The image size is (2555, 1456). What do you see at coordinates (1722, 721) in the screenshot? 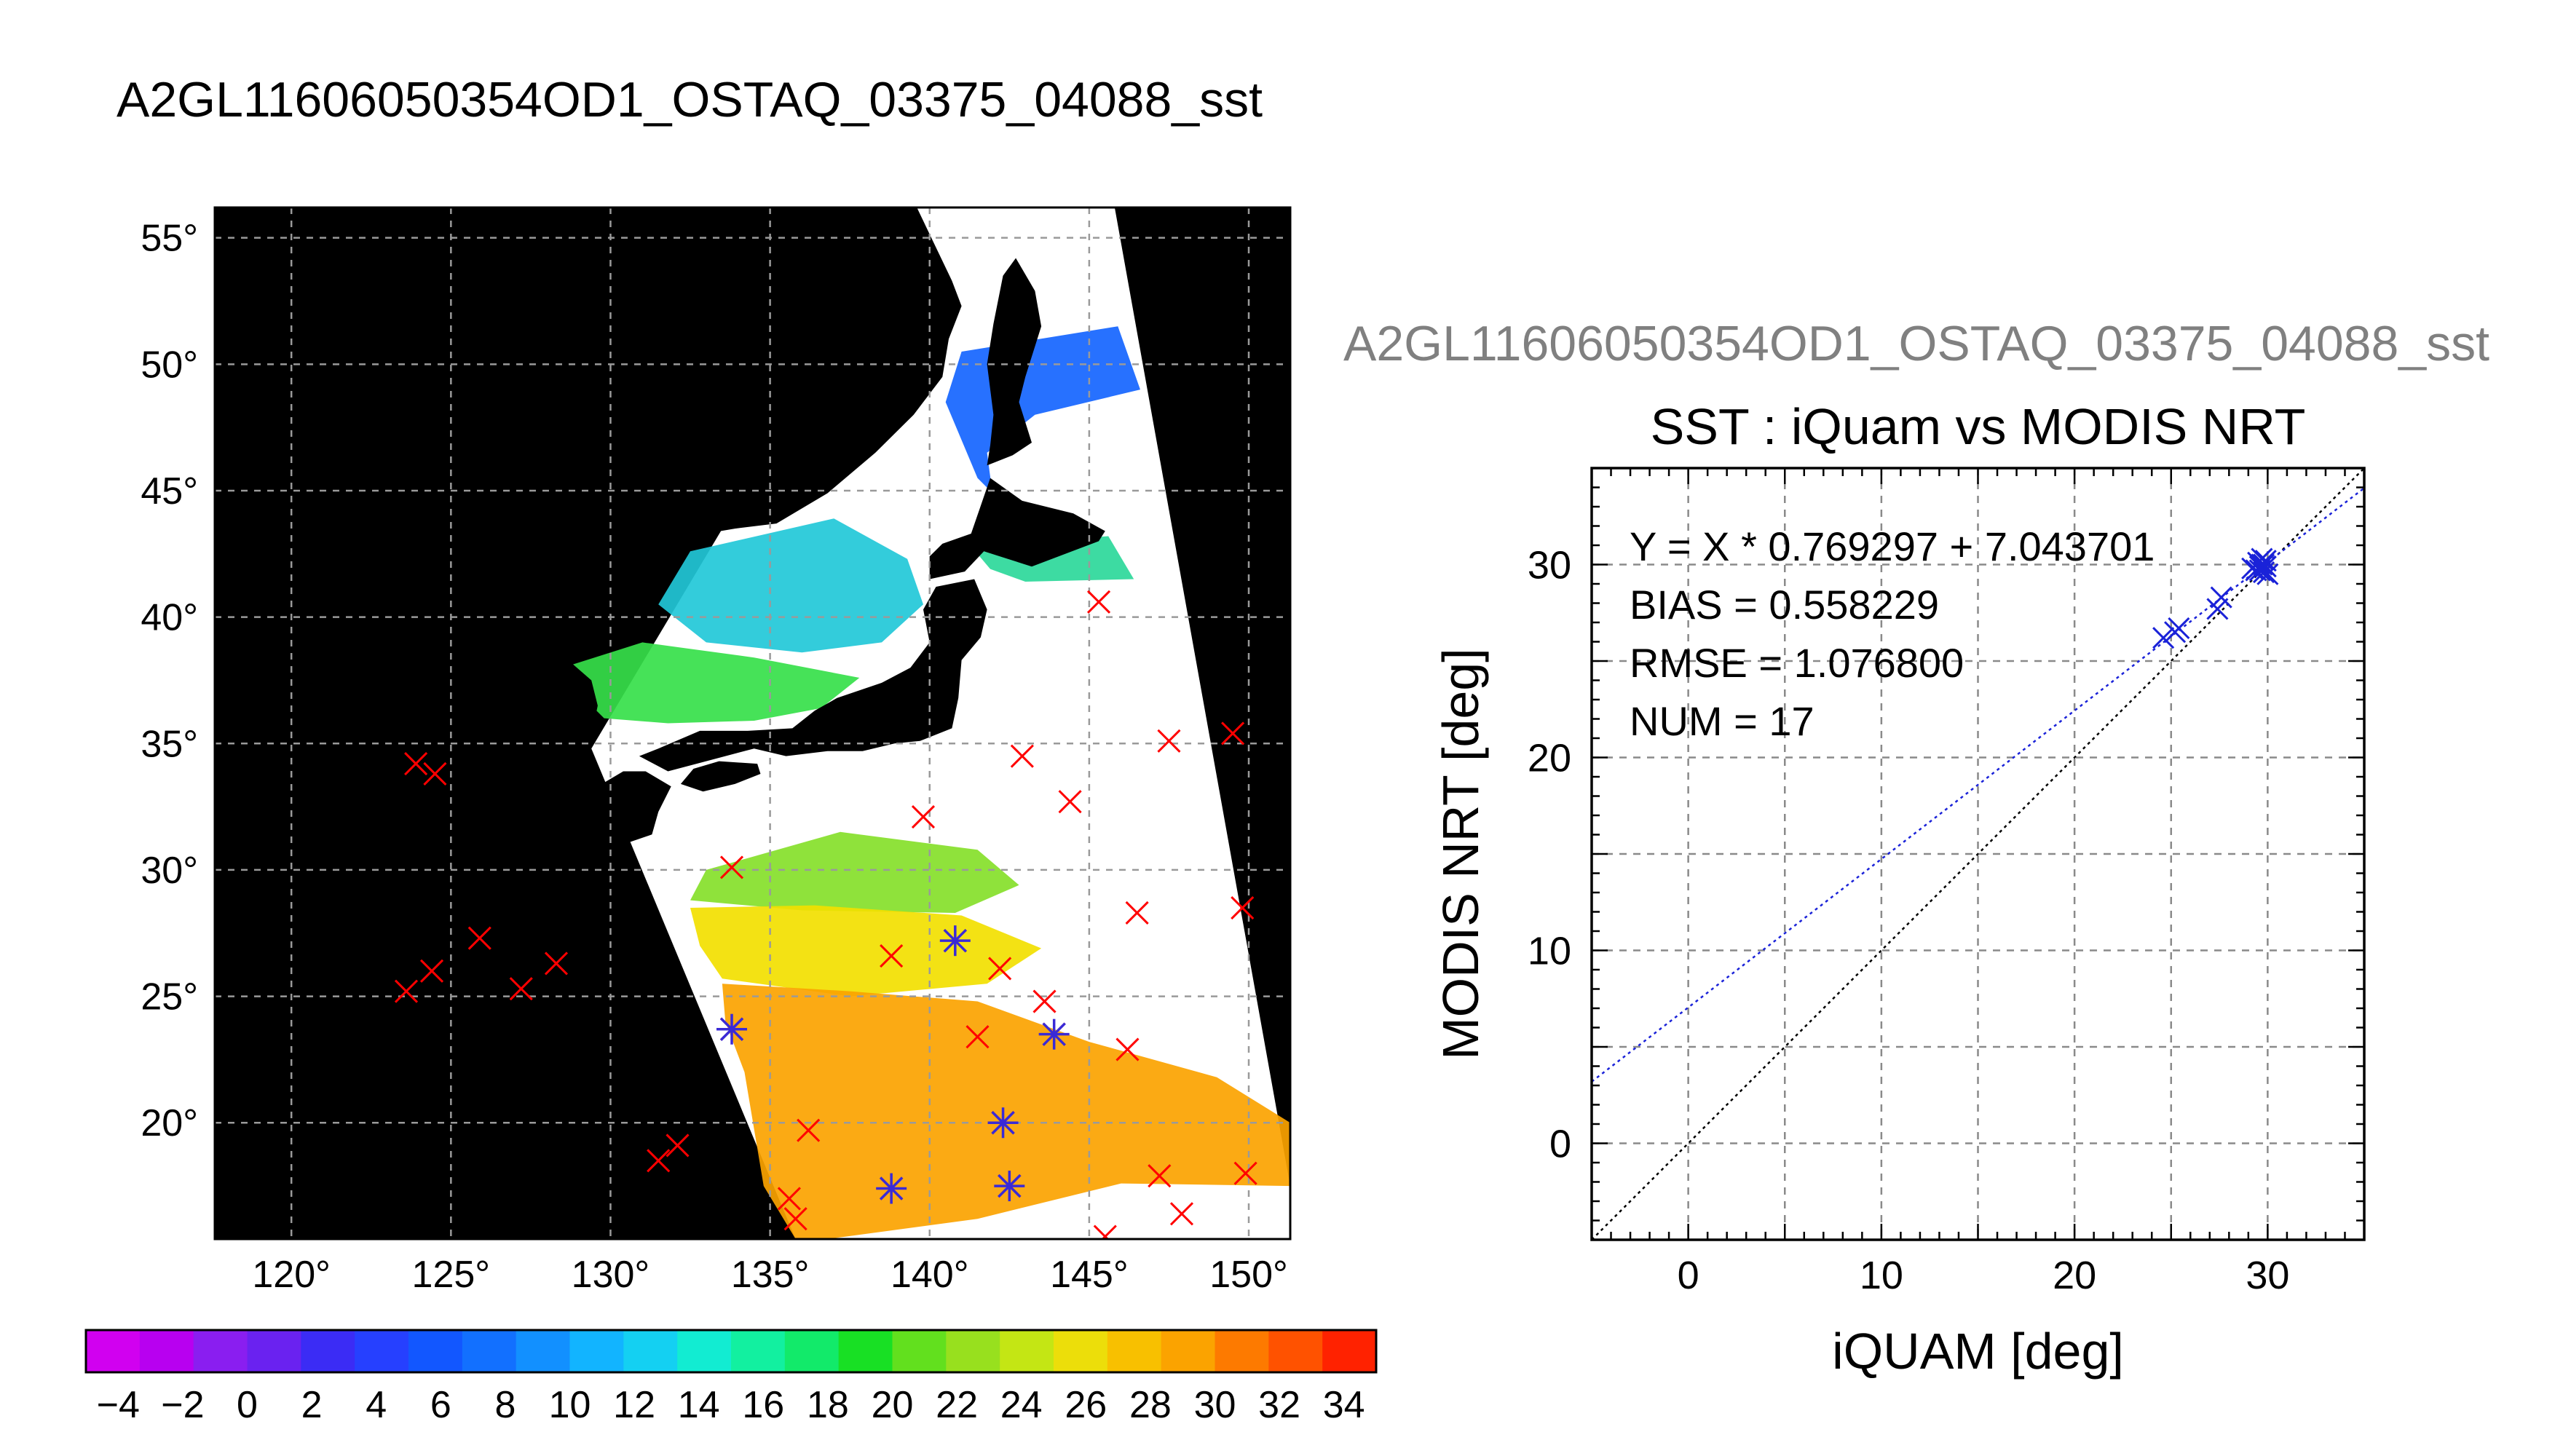
I see `stats-annotation: NUM = 17` at bounding box center [1722, 721].